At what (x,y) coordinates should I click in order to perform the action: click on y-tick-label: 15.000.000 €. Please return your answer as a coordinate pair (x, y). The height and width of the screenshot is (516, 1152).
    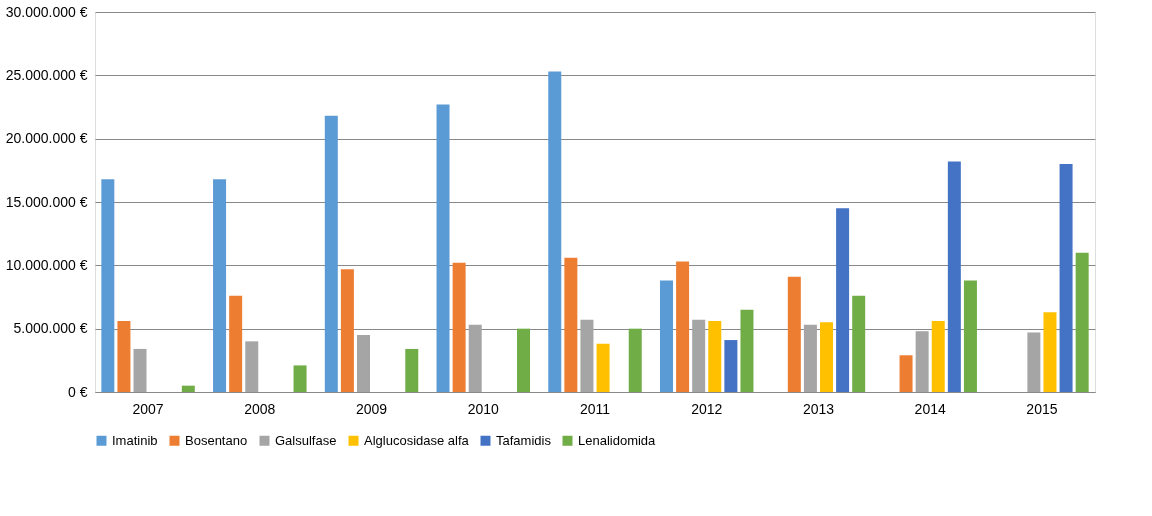
    Looking at the image, I should click on (46, 201).